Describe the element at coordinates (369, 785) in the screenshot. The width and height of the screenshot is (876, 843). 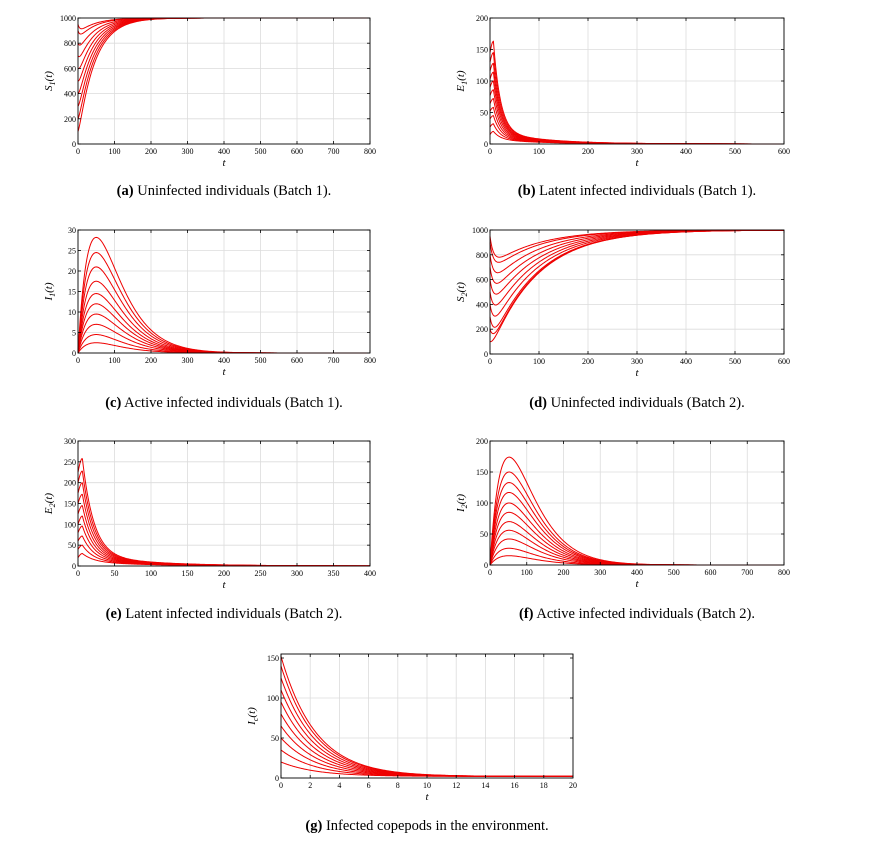
I see `x-tick-label: 6` at that location.